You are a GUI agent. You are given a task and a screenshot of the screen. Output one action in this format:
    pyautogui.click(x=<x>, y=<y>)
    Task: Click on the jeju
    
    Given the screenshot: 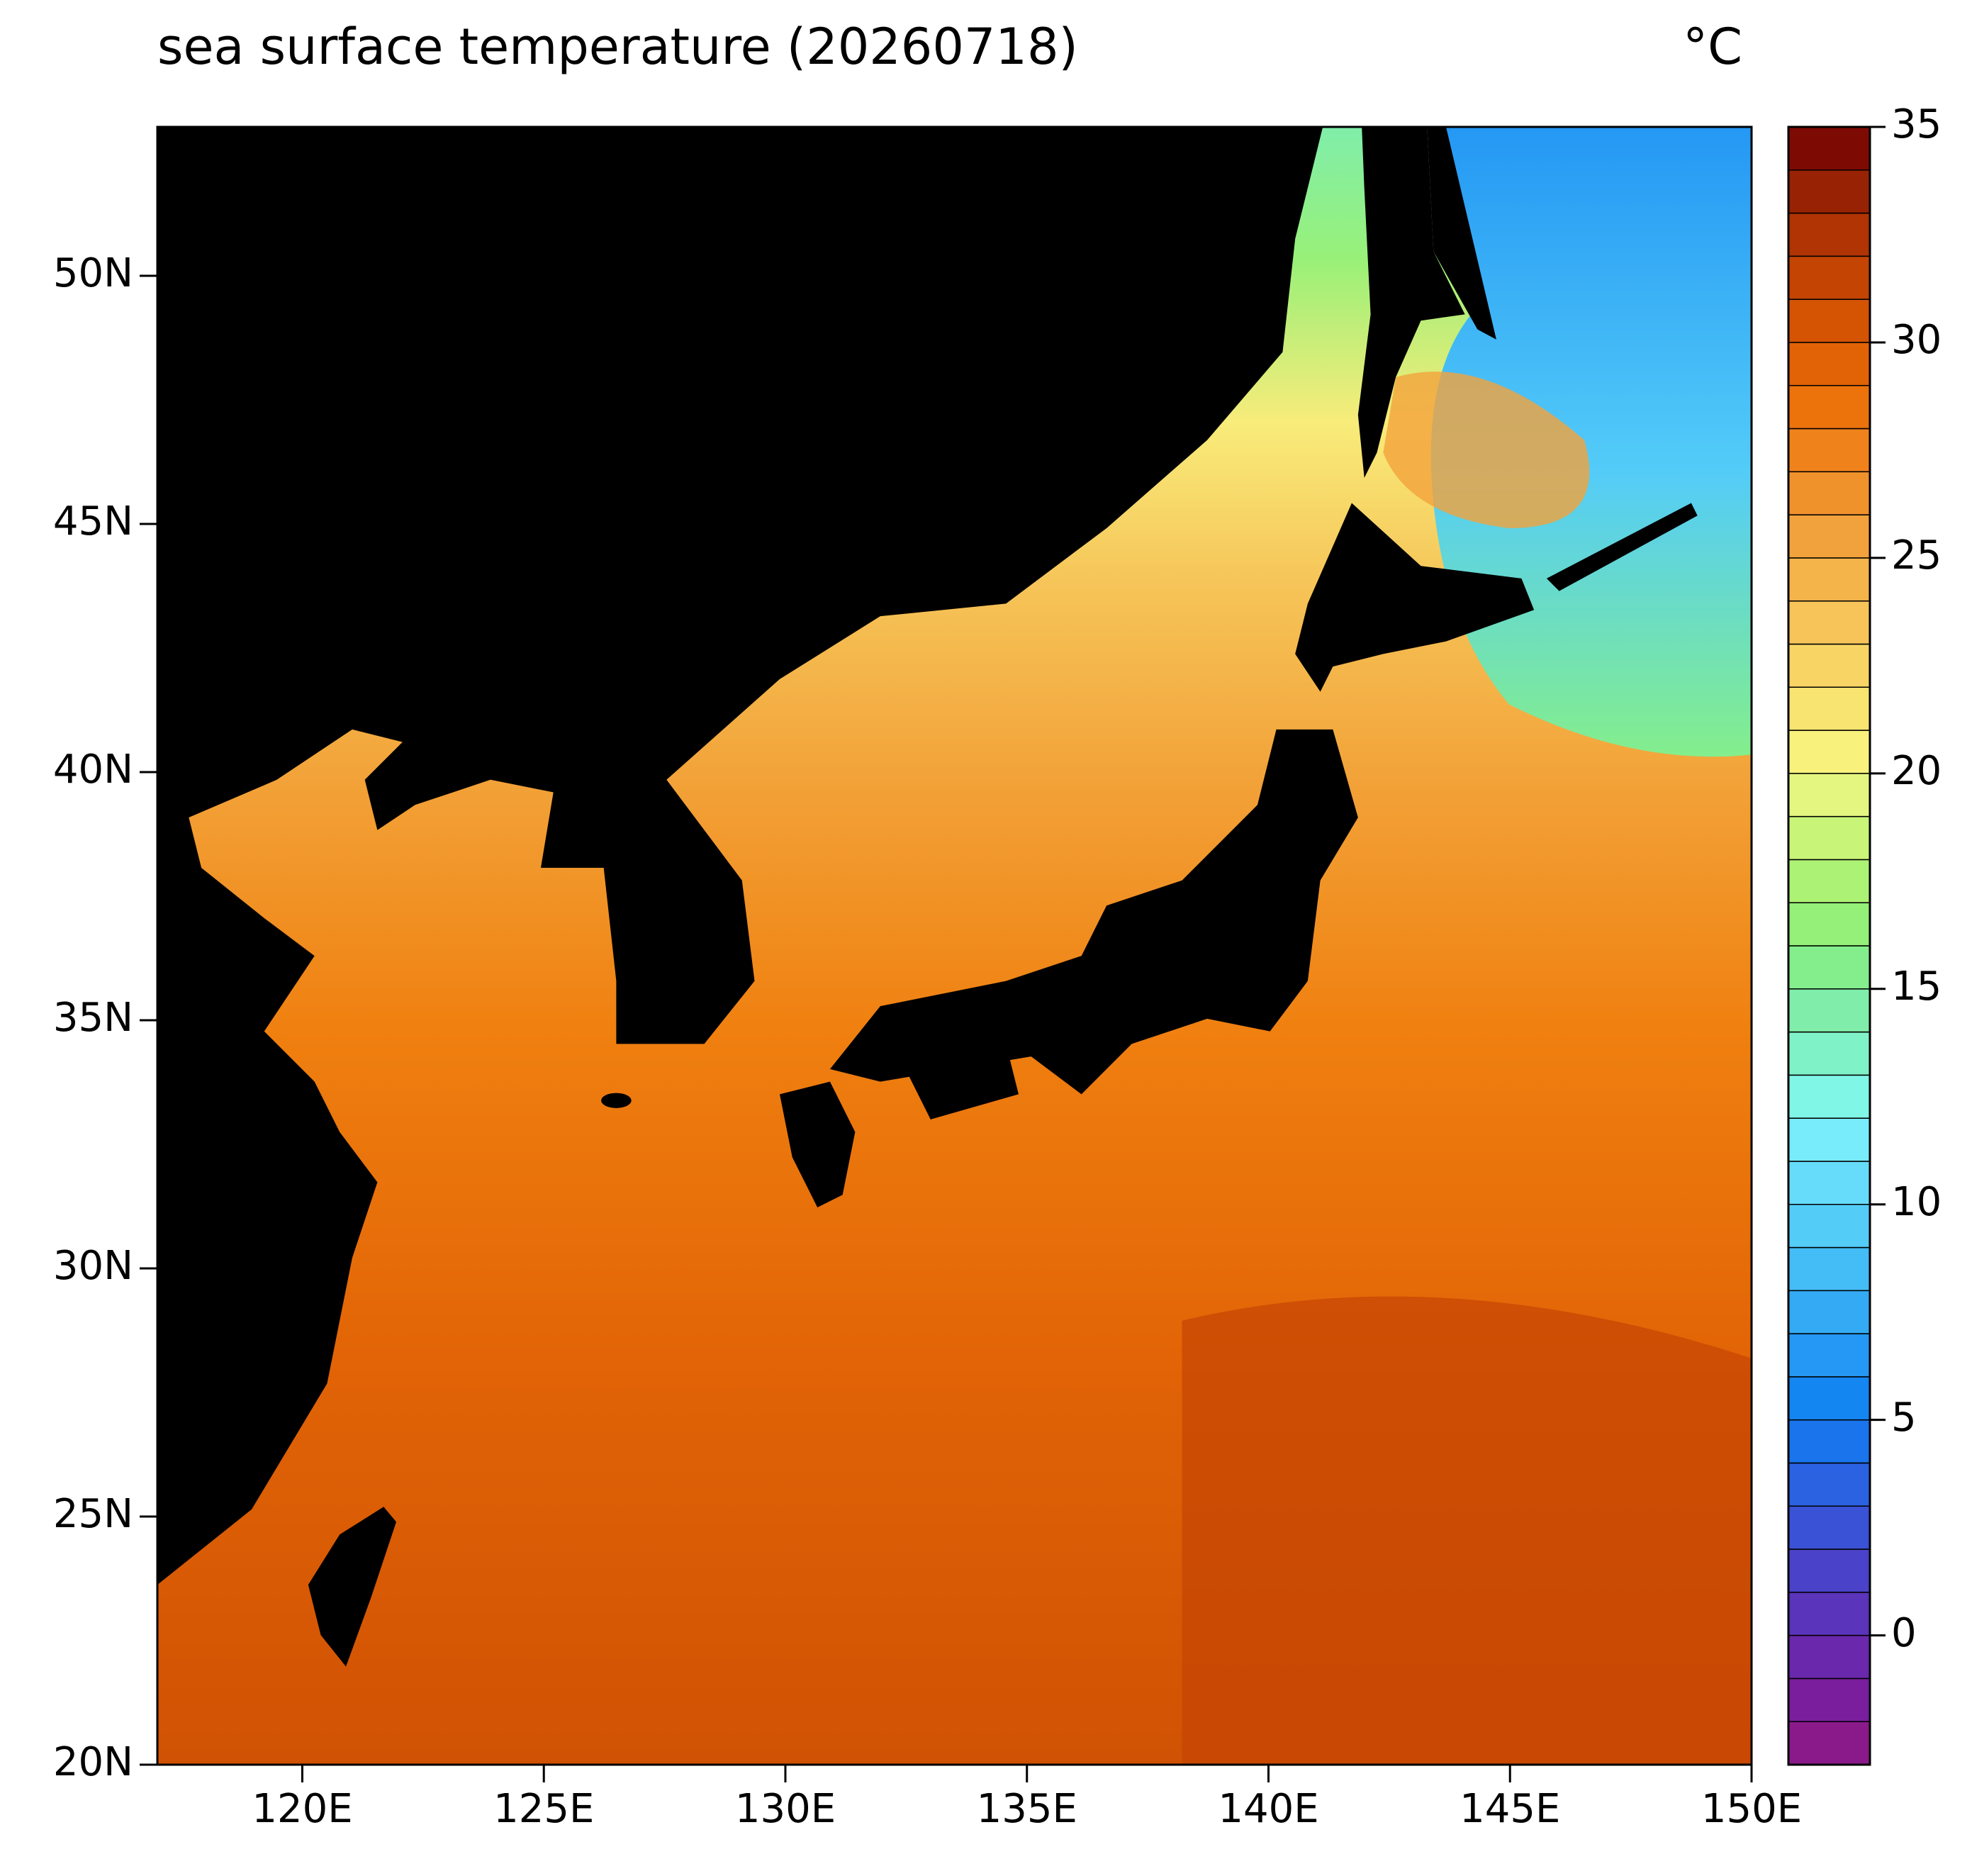 What is the action you would take?
    pyautogui.click(x=617, y=1100)
    